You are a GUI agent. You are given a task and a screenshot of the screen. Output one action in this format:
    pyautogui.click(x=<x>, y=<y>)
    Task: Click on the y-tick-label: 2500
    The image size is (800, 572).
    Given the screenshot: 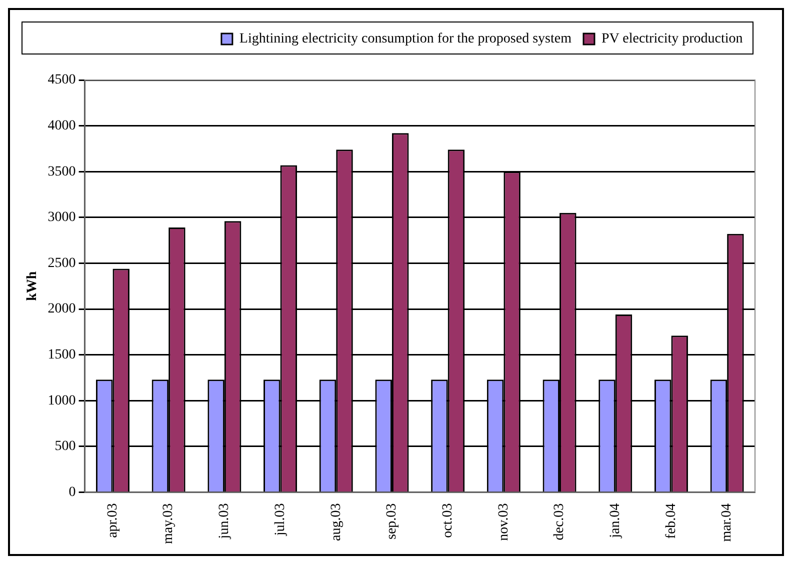 What is the action you would take?
    pyautogui.click(x=62, y=263)
    